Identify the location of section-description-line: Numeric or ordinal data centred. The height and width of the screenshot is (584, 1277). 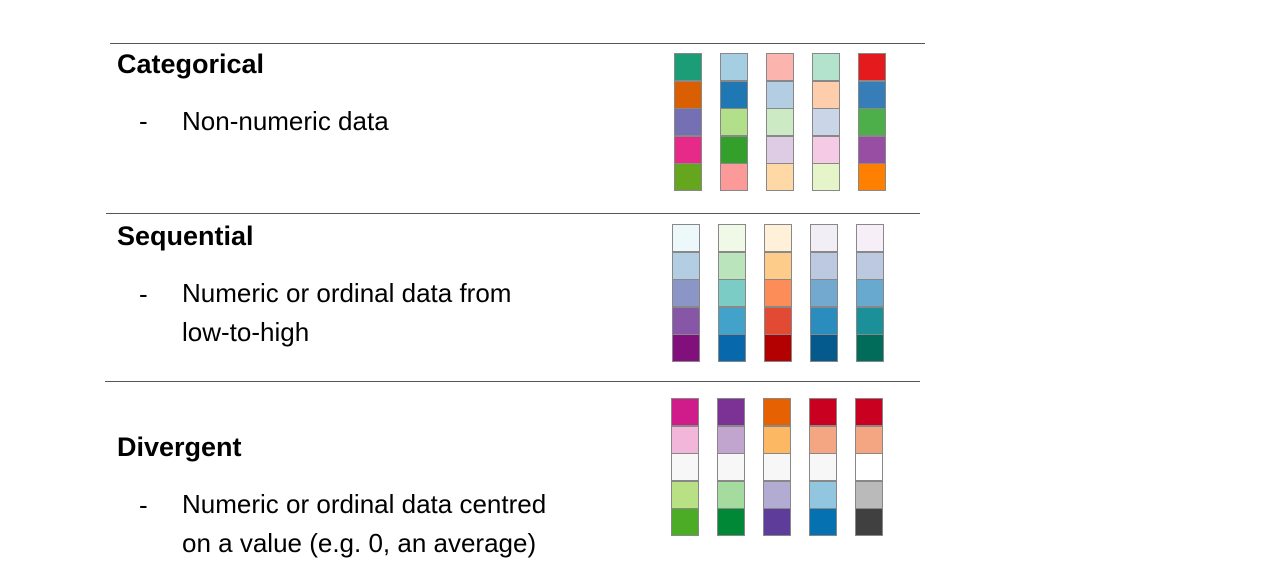
(364, 504).